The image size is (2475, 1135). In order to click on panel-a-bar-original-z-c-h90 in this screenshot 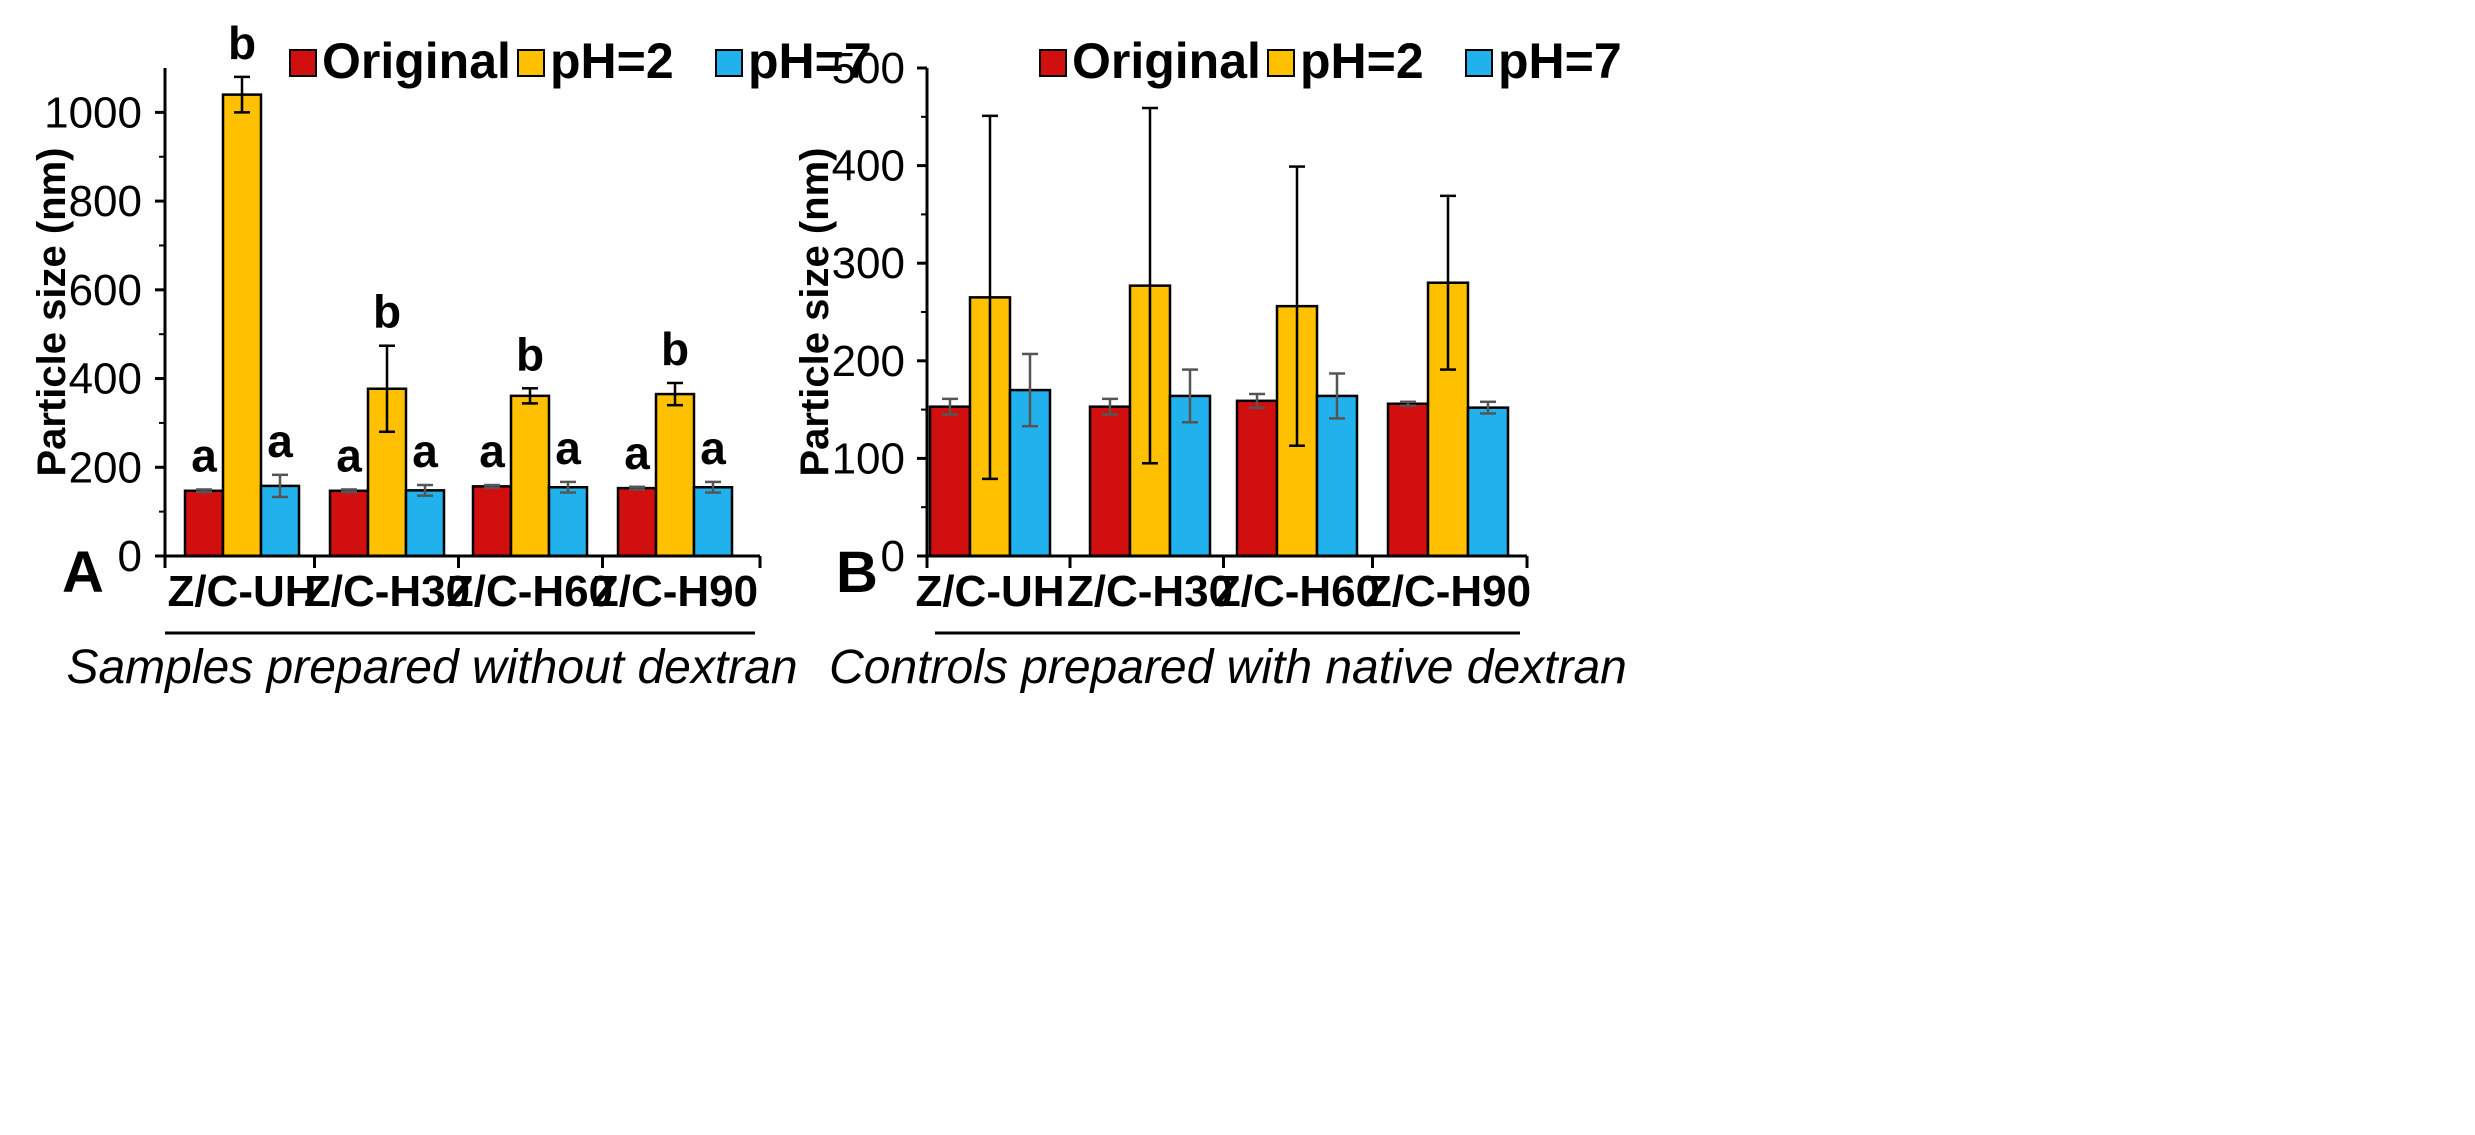, I will do `click(637, 522)`.